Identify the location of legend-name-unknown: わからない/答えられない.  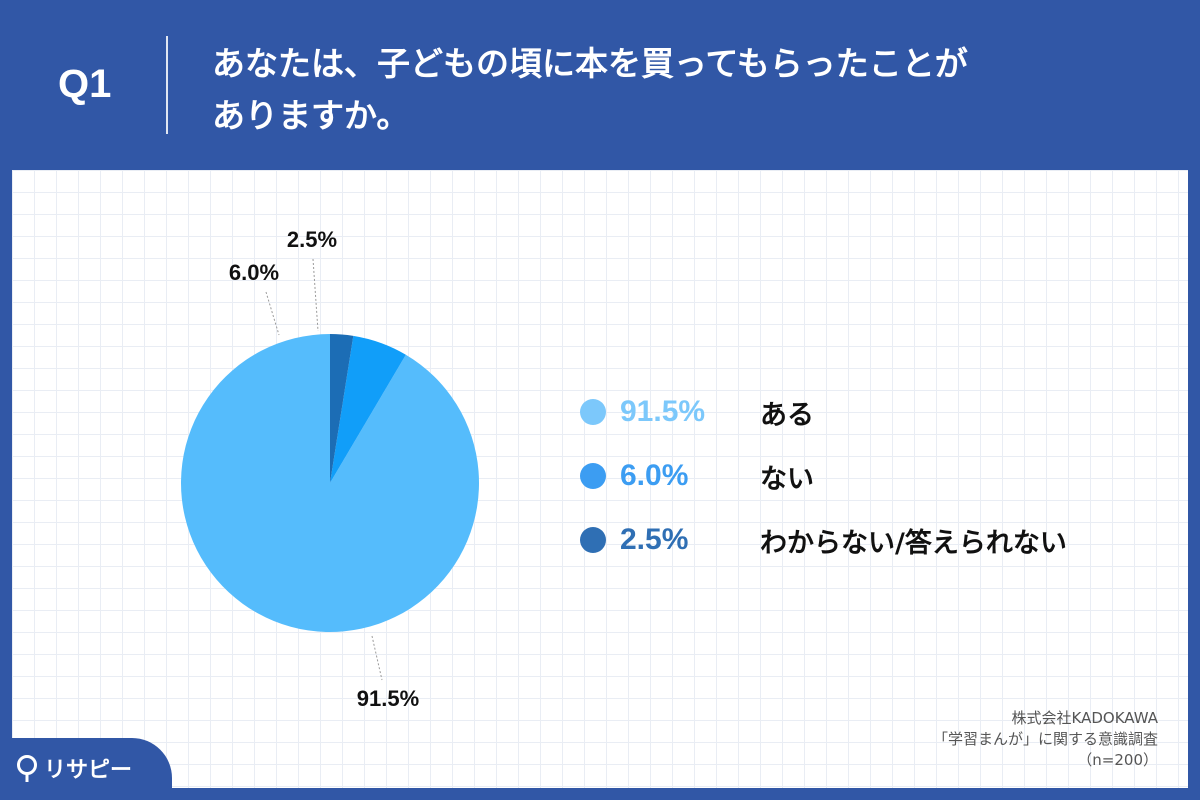
(913, 543).